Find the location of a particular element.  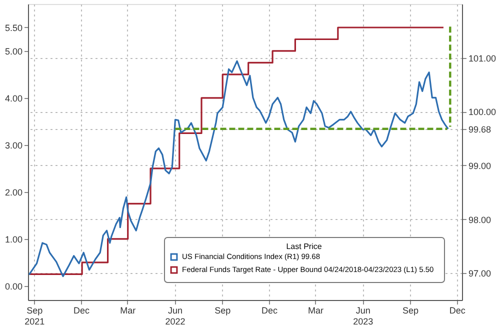

y2-tick-label: 101.00 is located at coordinates (482, 58).